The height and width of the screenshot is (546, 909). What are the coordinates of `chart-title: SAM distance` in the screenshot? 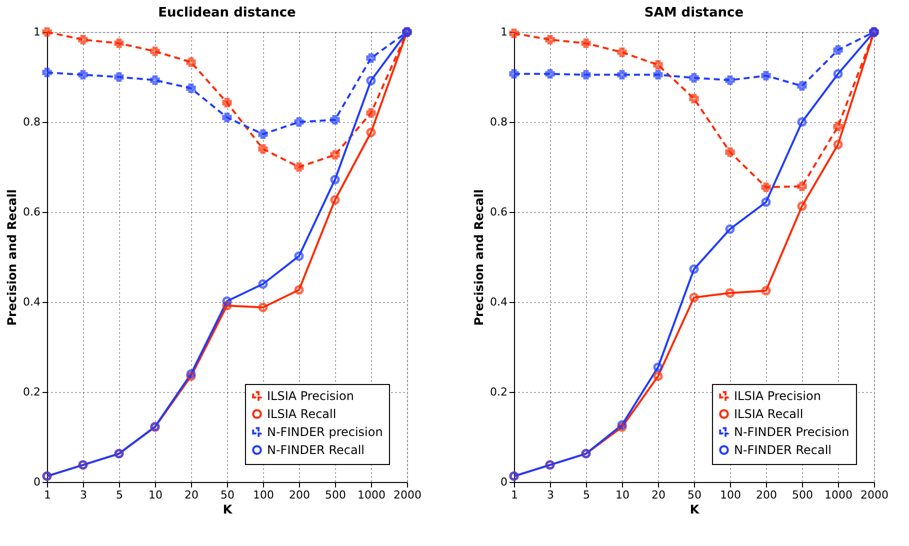 It's located at (694, 12).